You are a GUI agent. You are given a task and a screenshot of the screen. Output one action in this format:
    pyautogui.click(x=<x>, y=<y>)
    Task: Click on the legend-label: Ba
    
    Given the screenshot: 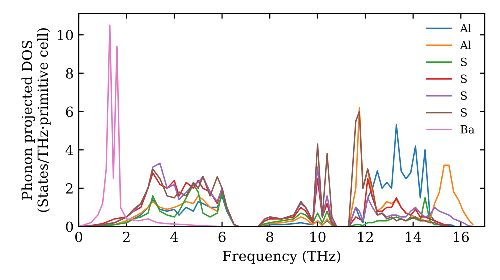 What is the action you would take?
    pyautogui.click(x=467, y=130)
    